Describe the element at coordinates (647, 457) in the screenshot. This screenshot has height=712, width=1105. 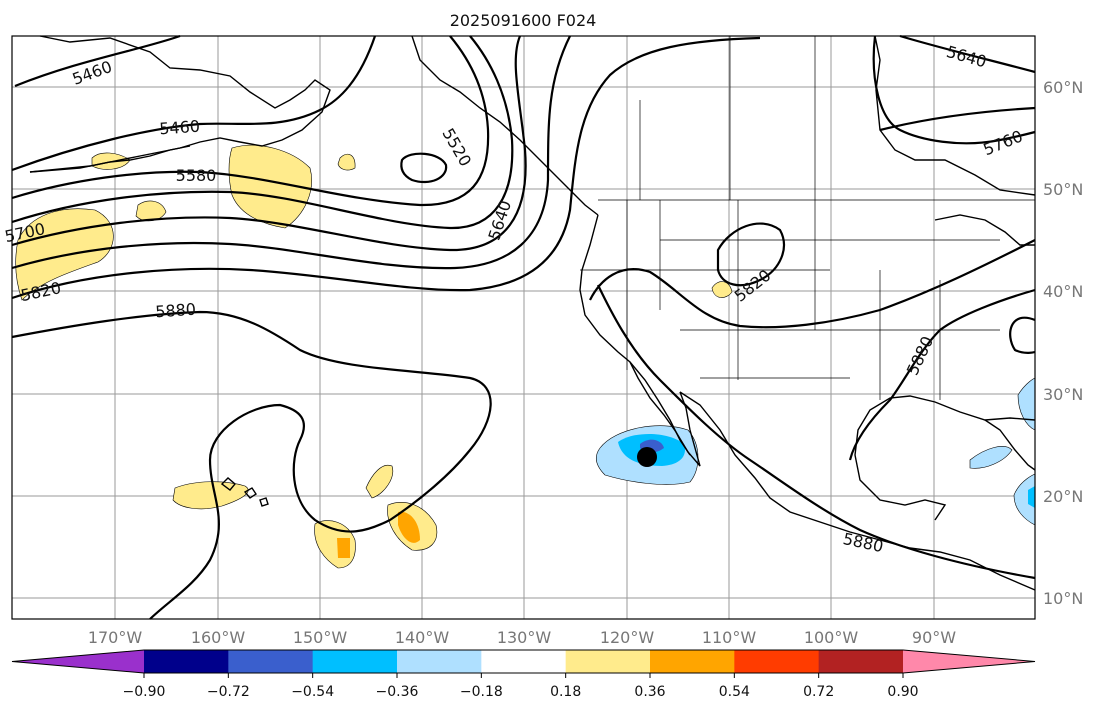
I see `storm-center-marker` at that location.